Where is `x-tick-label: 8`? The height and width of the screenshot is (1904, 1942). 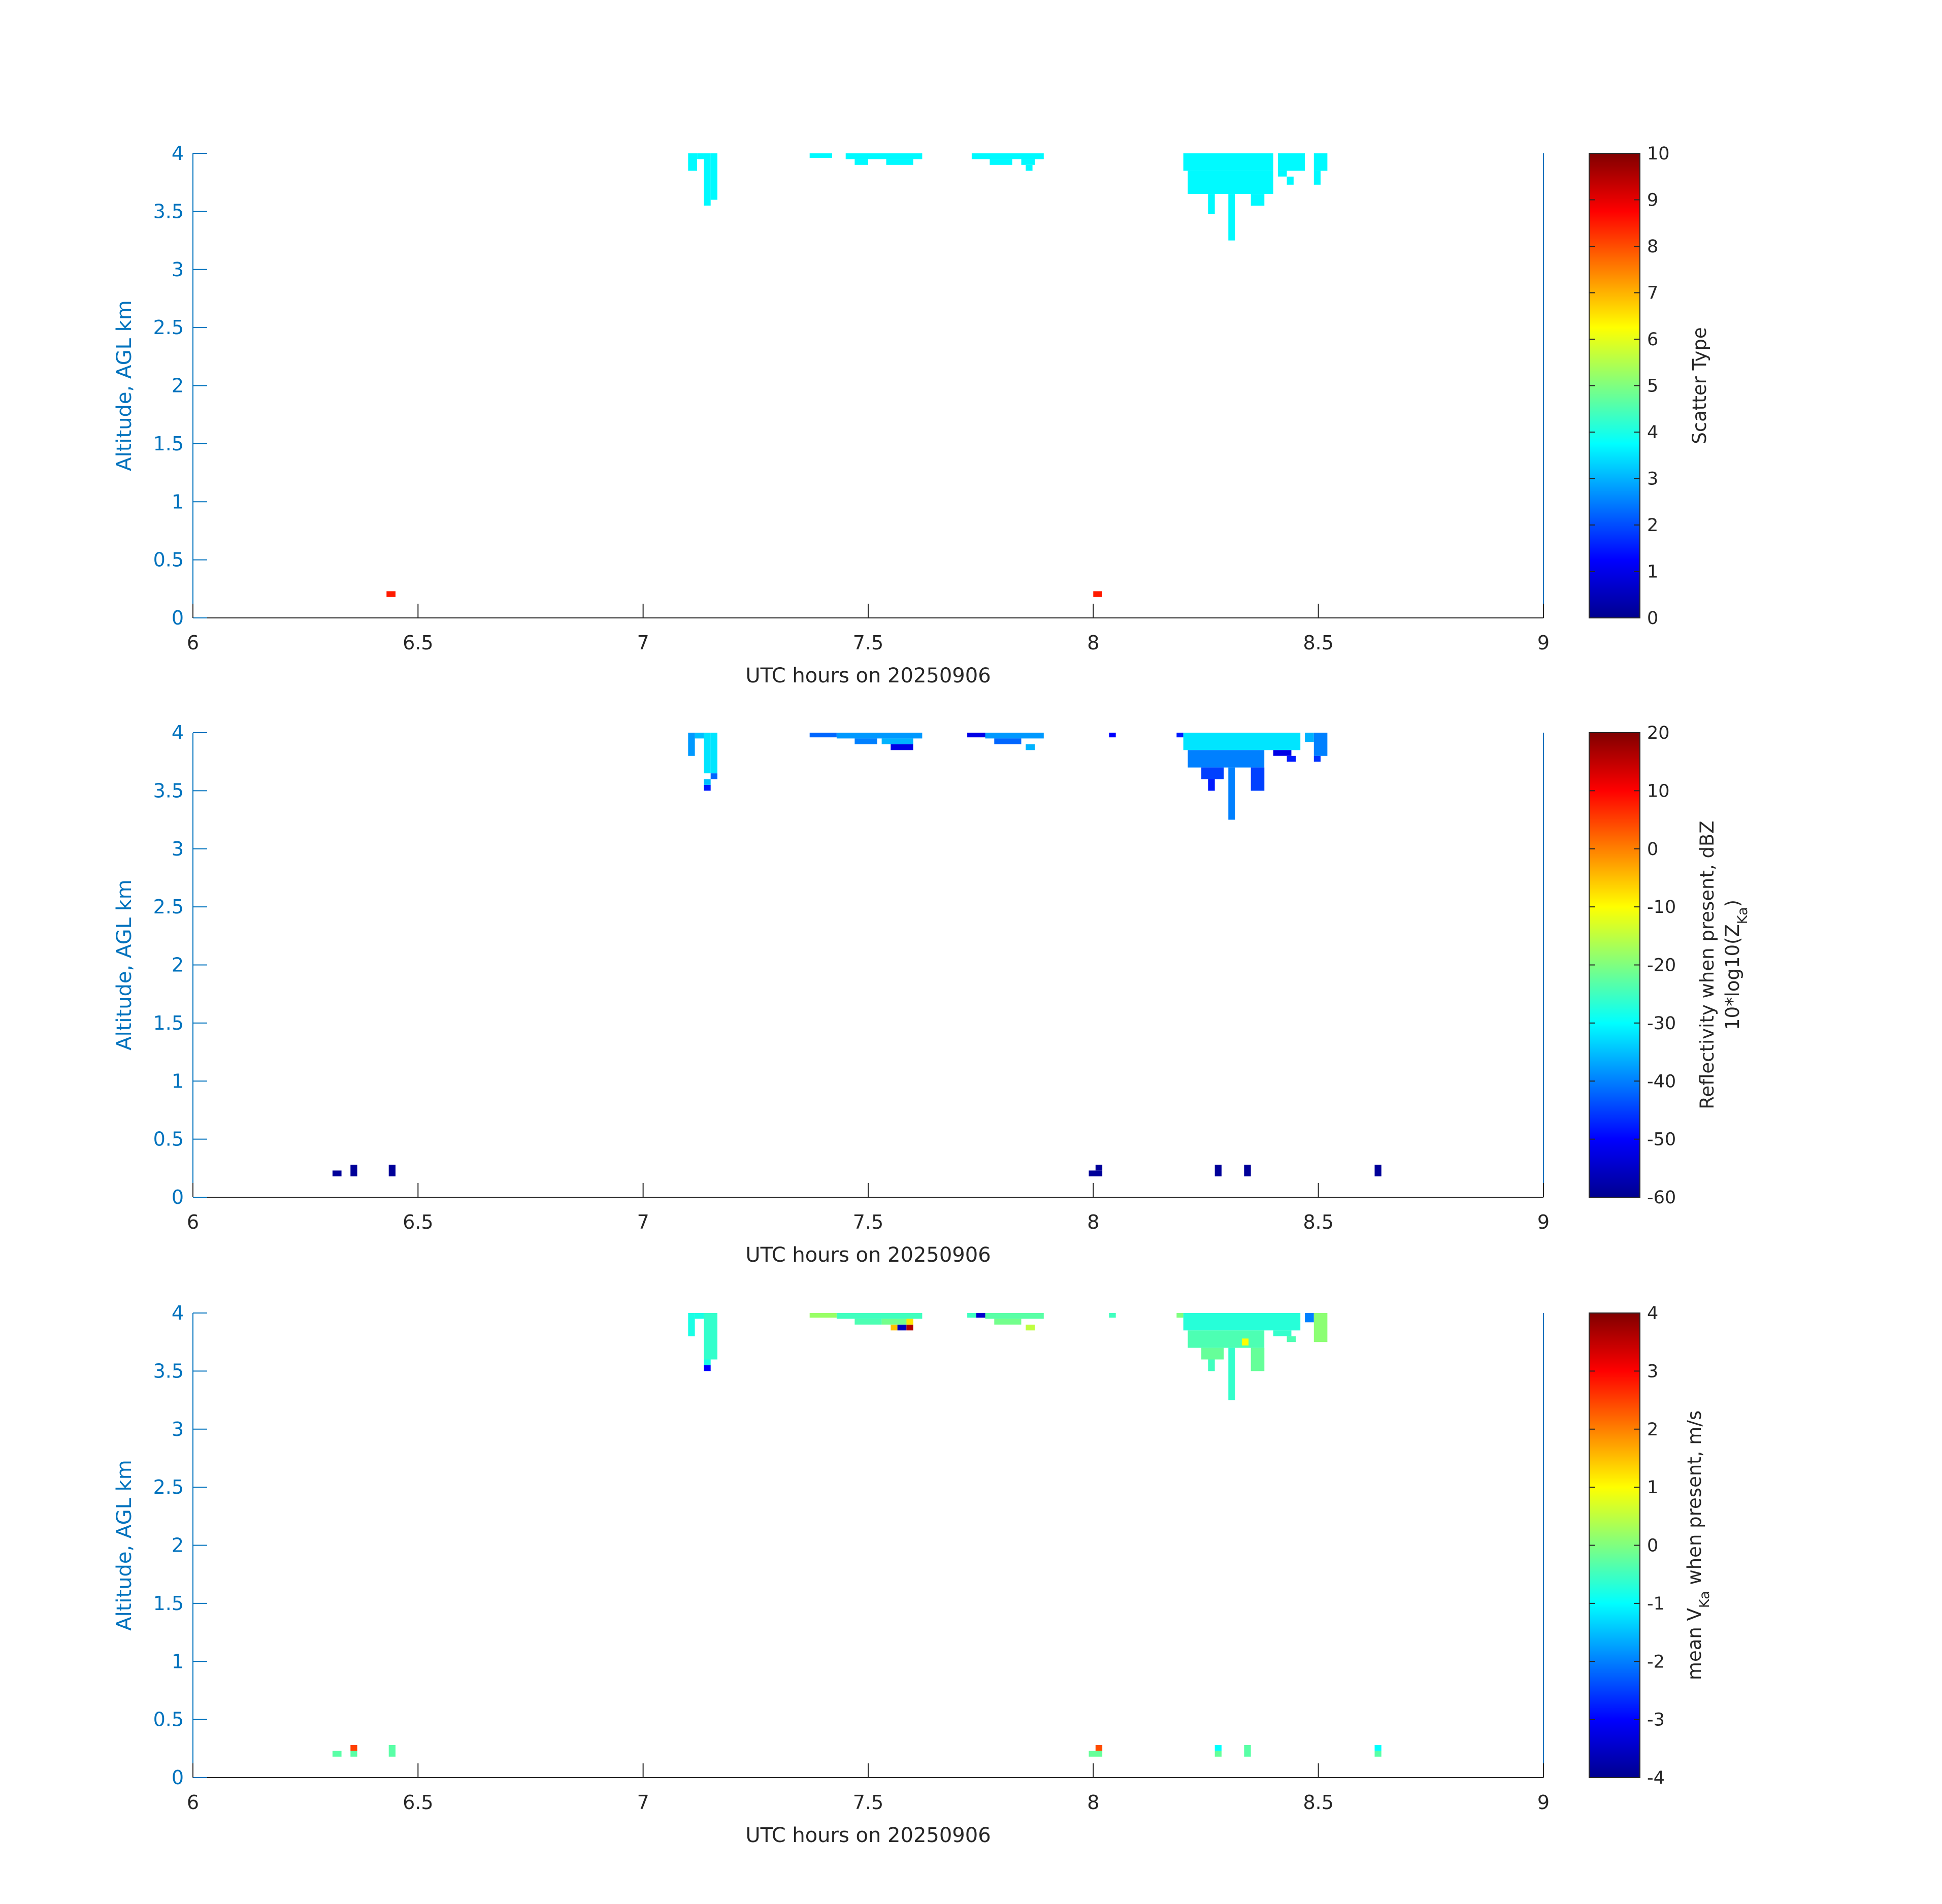
x-tick-label: 8 is located at coordinates (1093, 1803).